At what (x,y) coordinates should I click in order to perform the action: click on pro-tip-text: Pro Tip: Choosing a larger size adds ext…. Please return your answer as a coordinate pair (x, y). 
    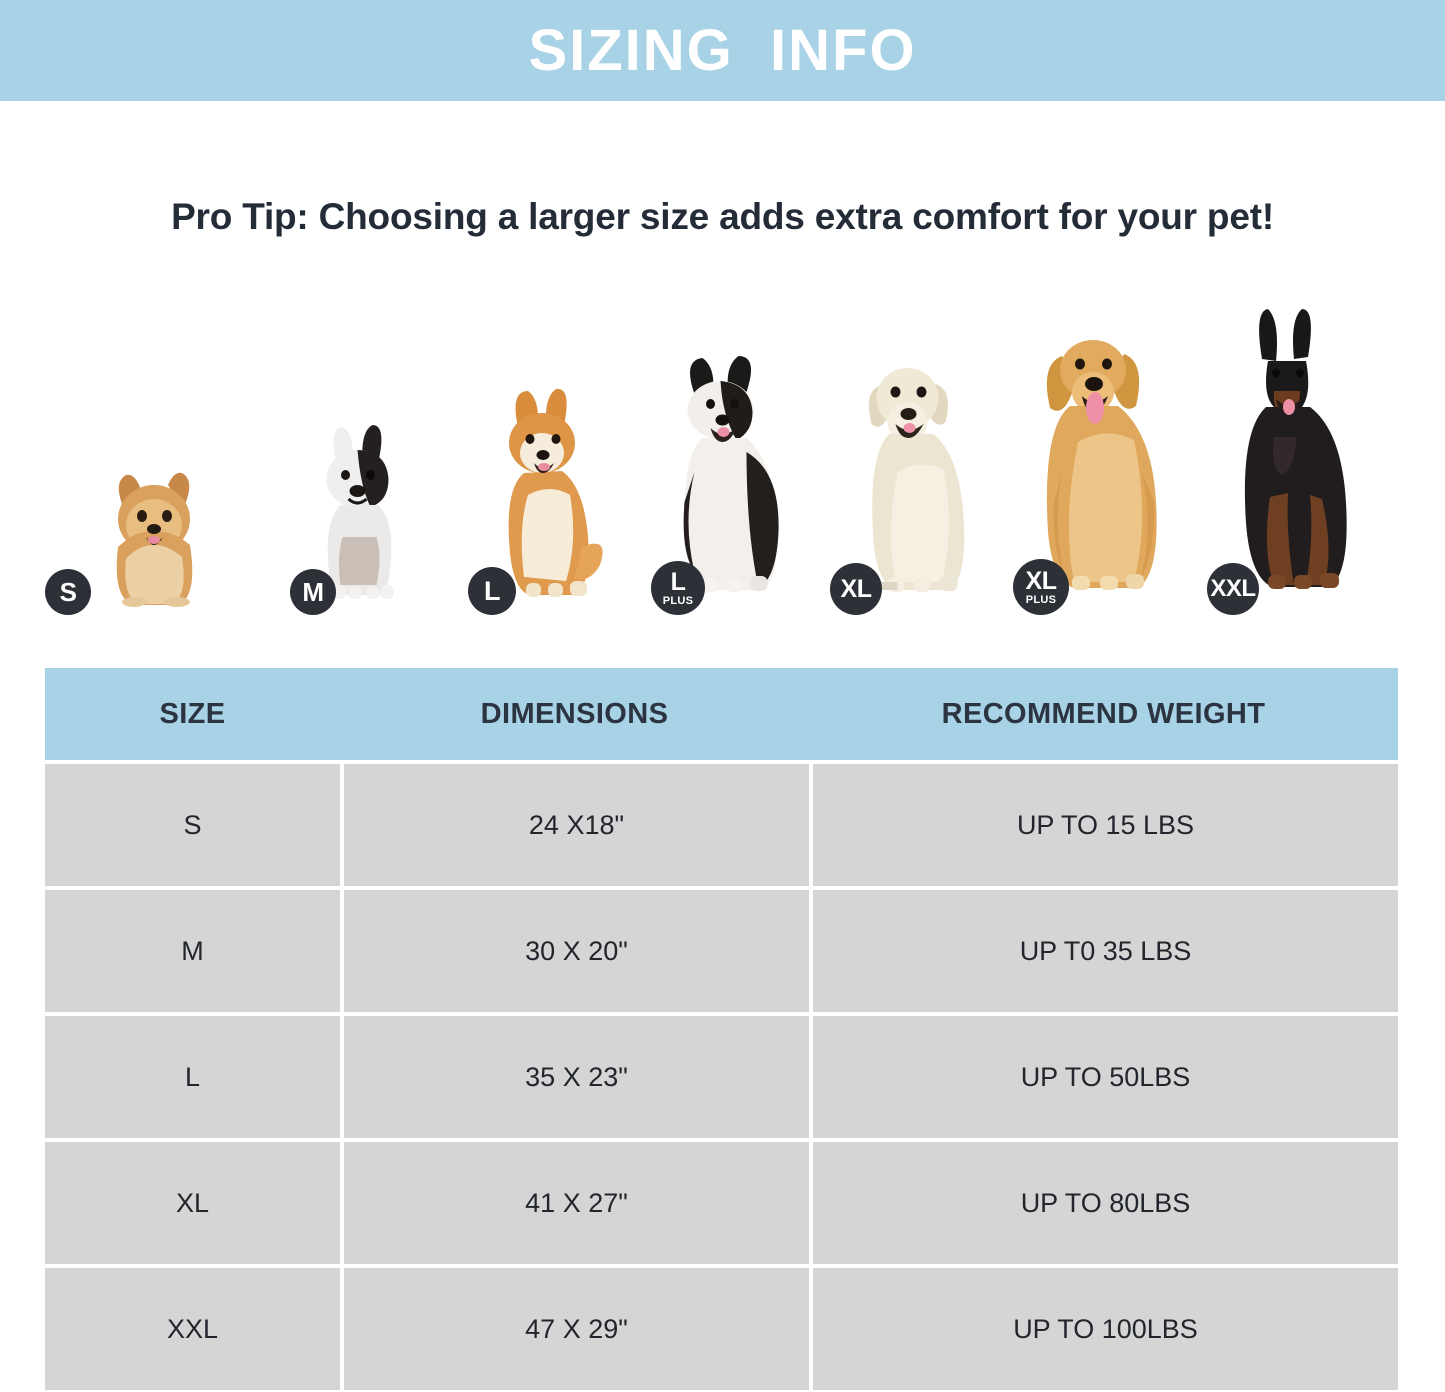
    Looking at the image, I should click on (722, 216).